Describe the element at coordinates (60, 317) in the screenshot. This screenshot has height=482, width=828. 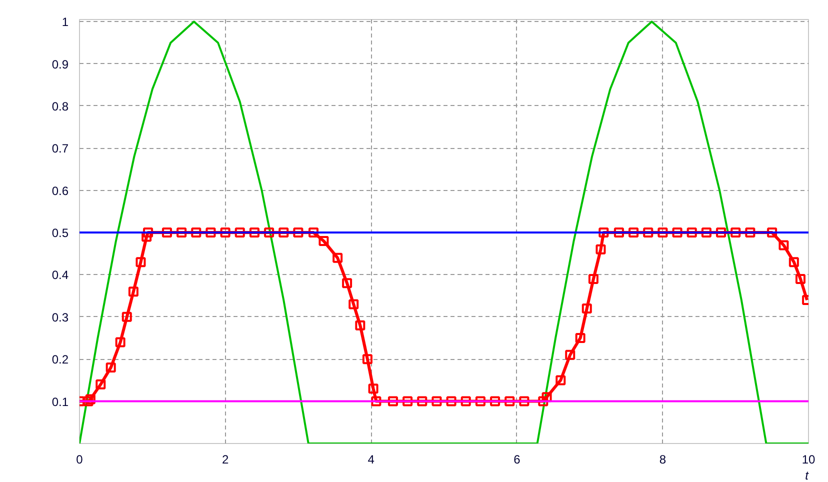
I see `y-tick-label: 0.3` at that location.